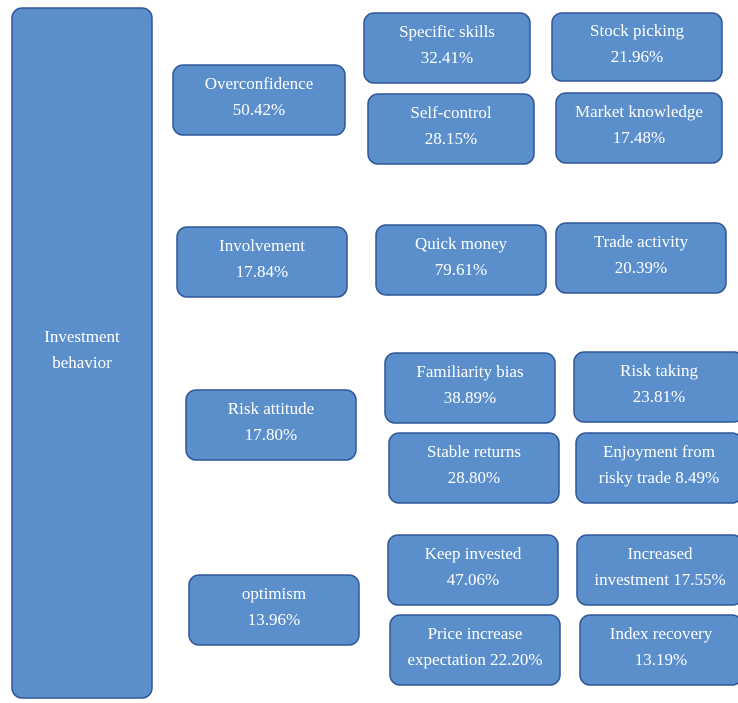  I want to click on factor-box-text: Enjoyment from, so click(659, 451).